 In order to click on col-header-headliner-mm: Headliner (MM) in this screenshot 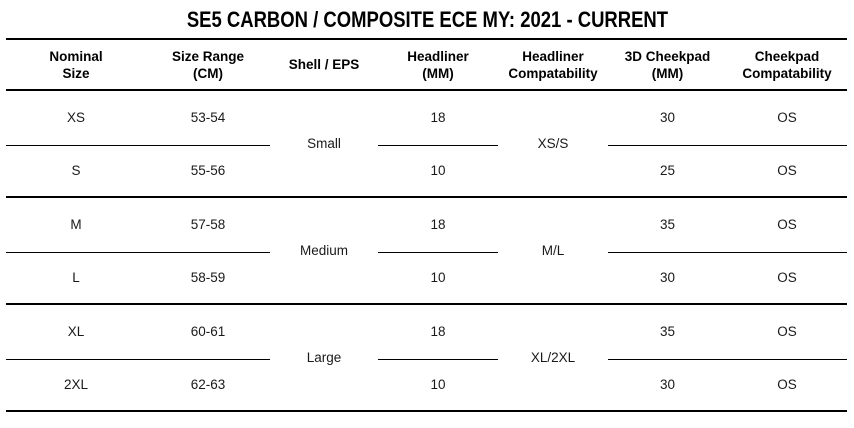, I will do `click(438, 65)`.